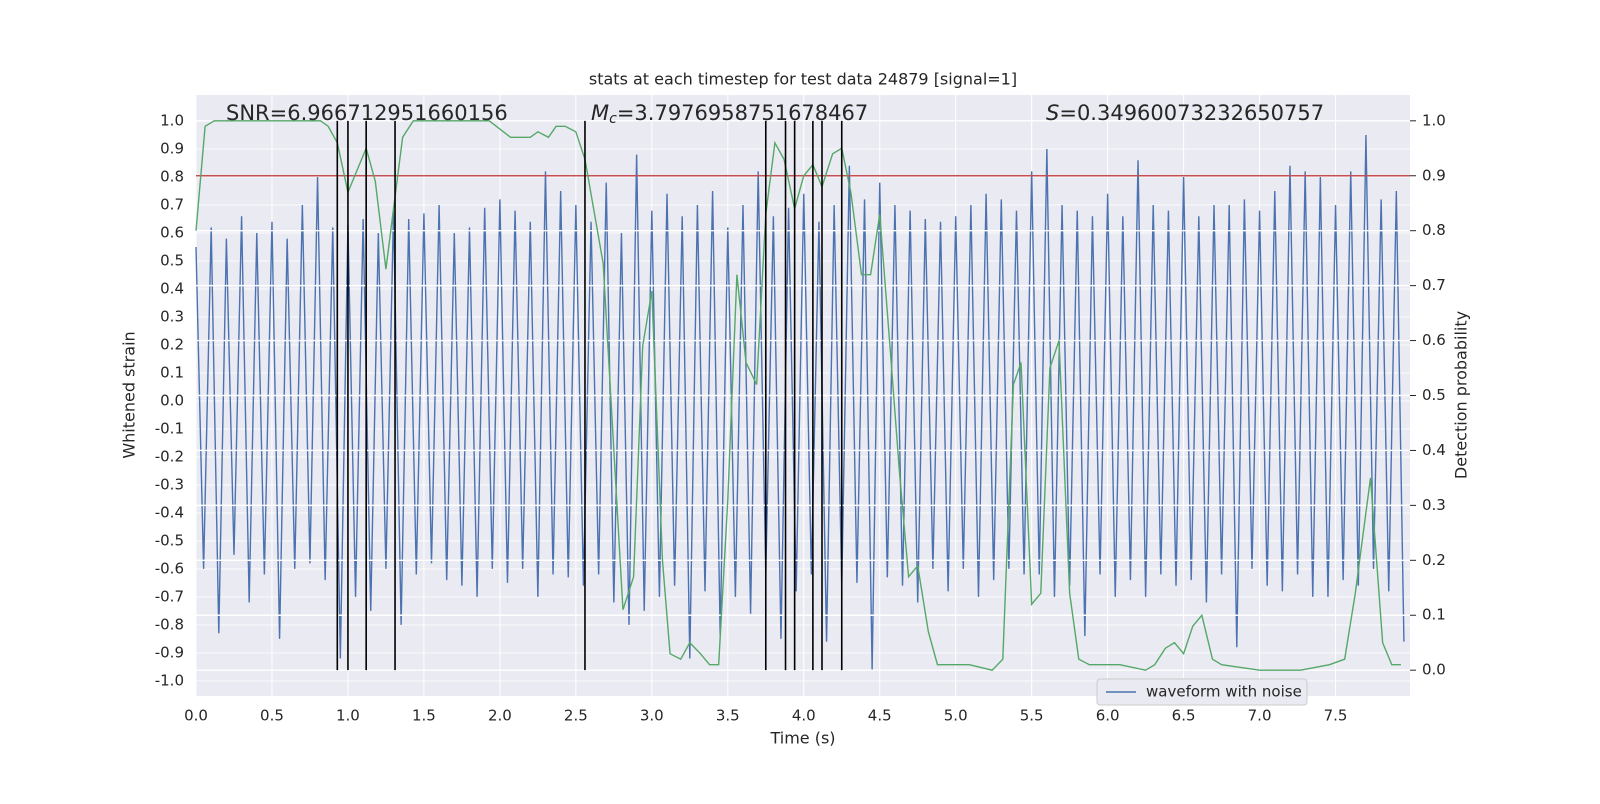 The image size is (1600, 804). I want to click on y2-tick-label: 0.1, so click(1434, 615).